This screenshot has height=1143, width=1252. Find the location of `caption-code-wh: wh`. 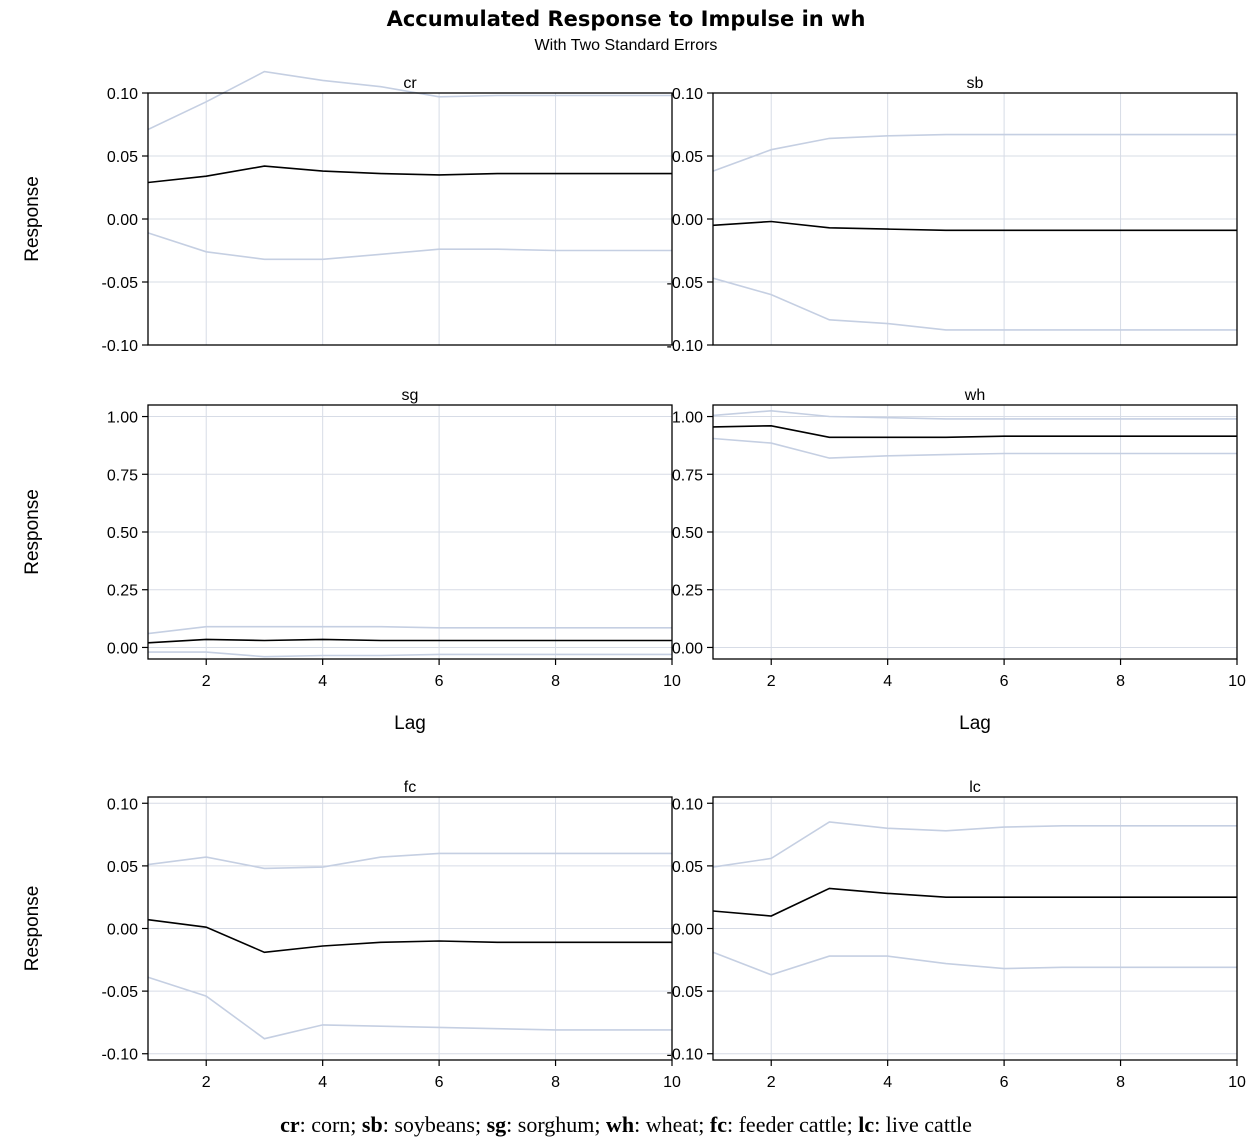

caption-code-wh: wh is located at coordinates (620, 1124).